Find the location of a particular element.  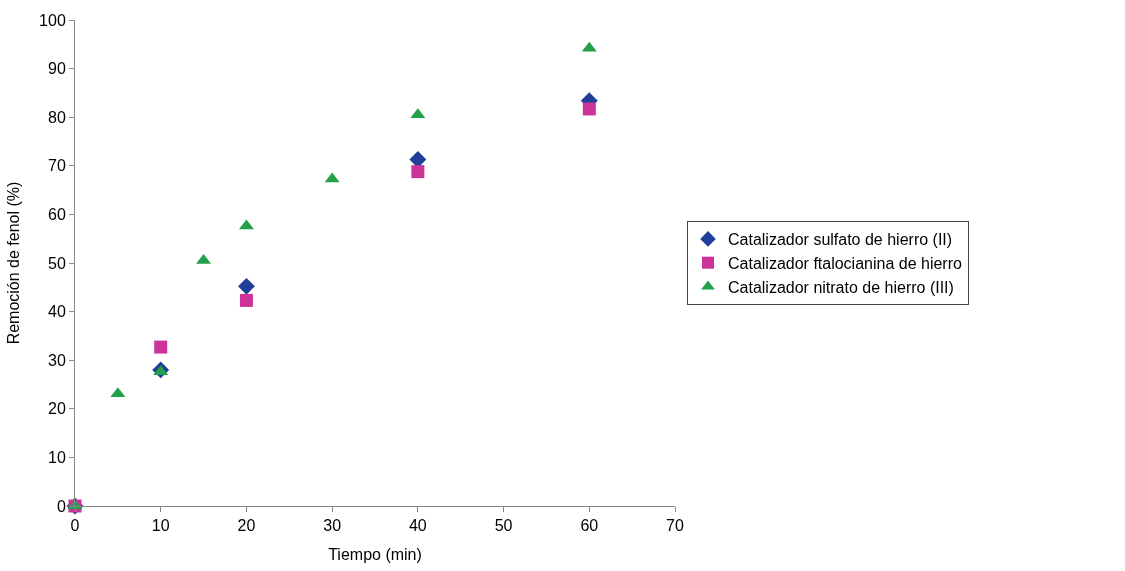

legend-label: Catalizador nitrato de hierro (III) is located at coordinates (841, 287).